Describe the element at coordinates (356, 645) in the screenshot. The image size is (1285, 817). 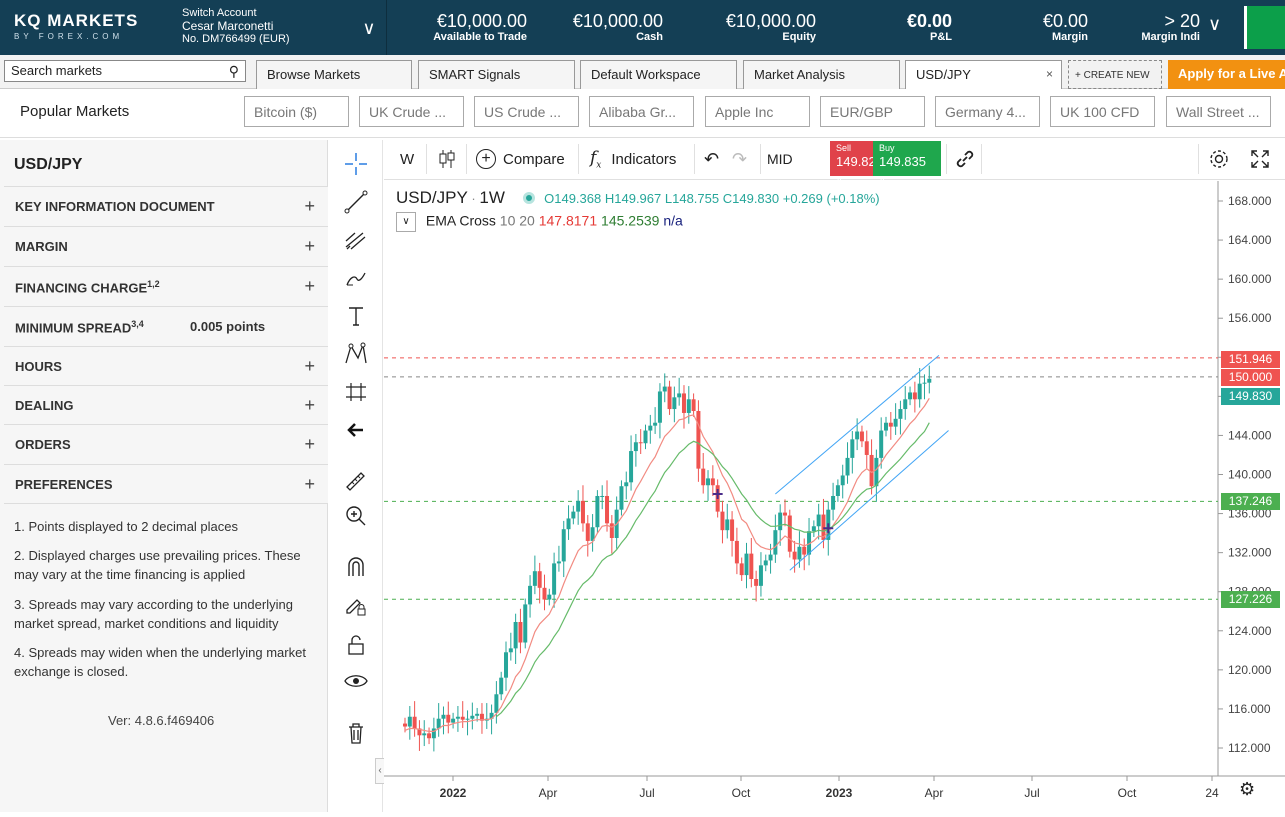
I see `unlock-icon` at that location.